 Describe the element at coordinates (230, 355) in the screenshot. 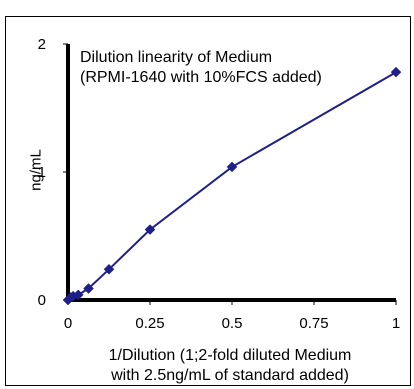

I see `x-axis-title-line-1: 1/Dilution (1;2-fold diluted Medium` at that location.